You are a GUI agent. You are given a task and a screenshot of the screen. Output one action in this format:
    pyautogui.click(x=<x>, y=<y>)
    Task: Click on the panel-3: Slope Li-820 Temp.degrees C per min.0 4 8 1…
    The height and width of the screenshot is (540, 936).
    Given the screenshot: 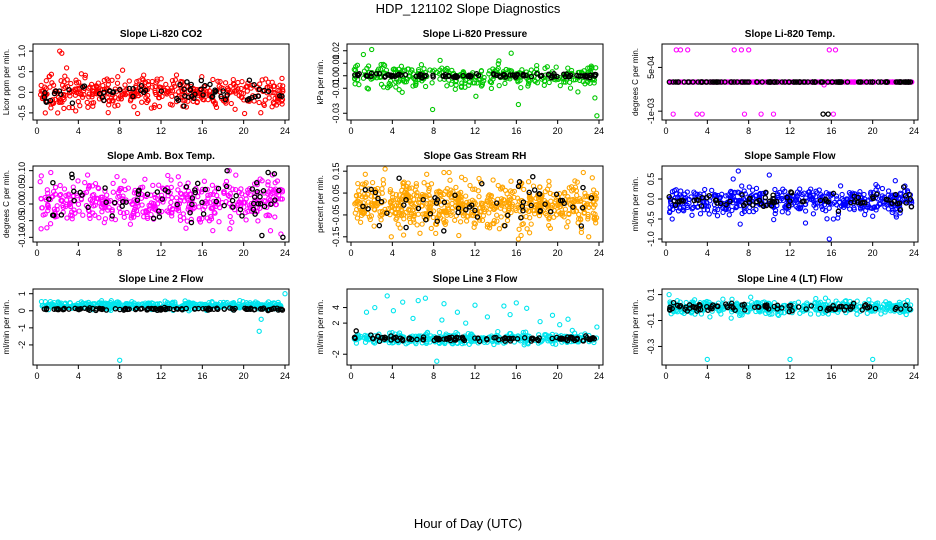 What is the action you would take?
    pyautogui.click(x=775, y=82)
    